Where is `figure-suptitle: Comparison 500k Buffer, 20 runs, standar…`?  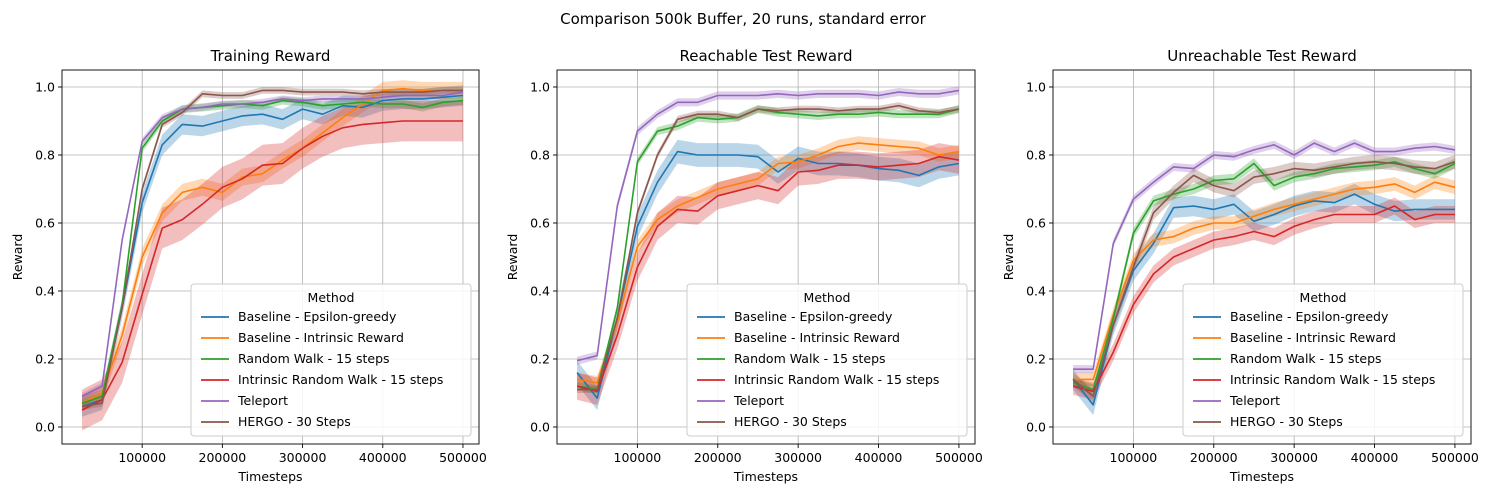 figure-suptitle: Comparison 500k Buffer, 20 runs, standar… is located at coordinates (743, 19).